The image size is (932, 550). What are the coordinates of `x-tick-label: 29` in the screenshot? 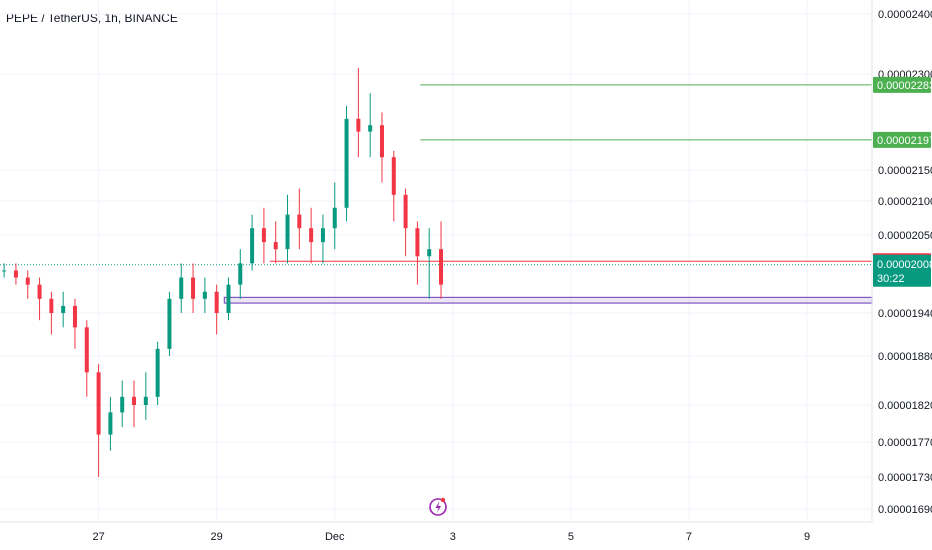 It's located at (217, 537).